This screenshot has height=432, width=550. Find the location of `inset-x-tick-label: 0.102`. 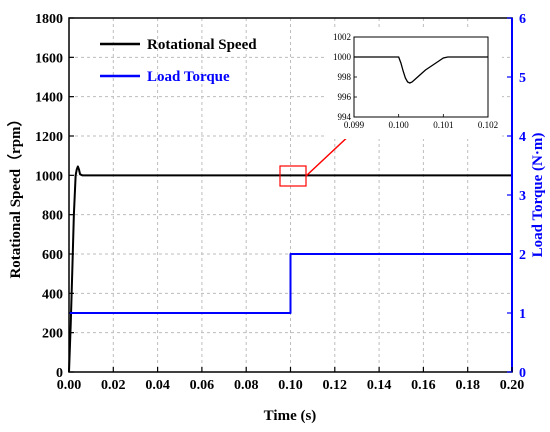

inset-x-tick-label: 0.102 is located at coordinates (488, 125).